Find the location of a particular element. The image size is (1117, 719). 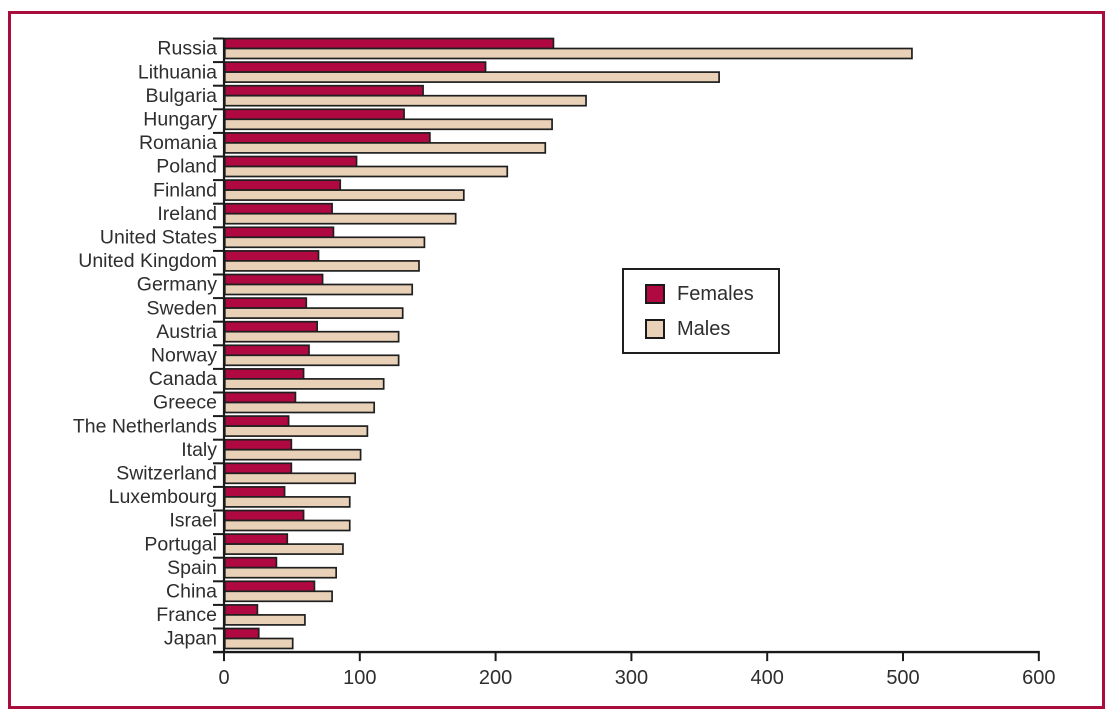

bar-females-france is located at coordinates (241, 610).